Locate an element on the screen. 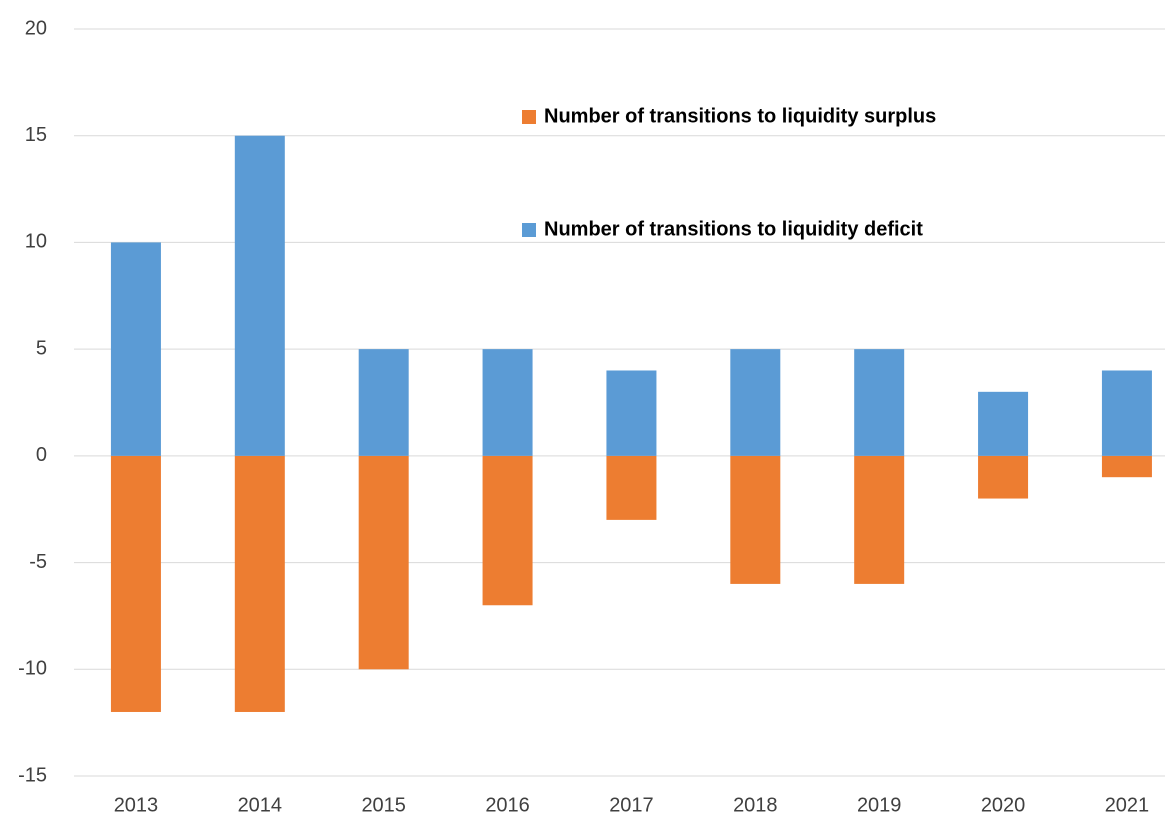 The height and width of the screenshot is (821, 1175). x-tick-label: 2014 is located at coordinates (260, 805).